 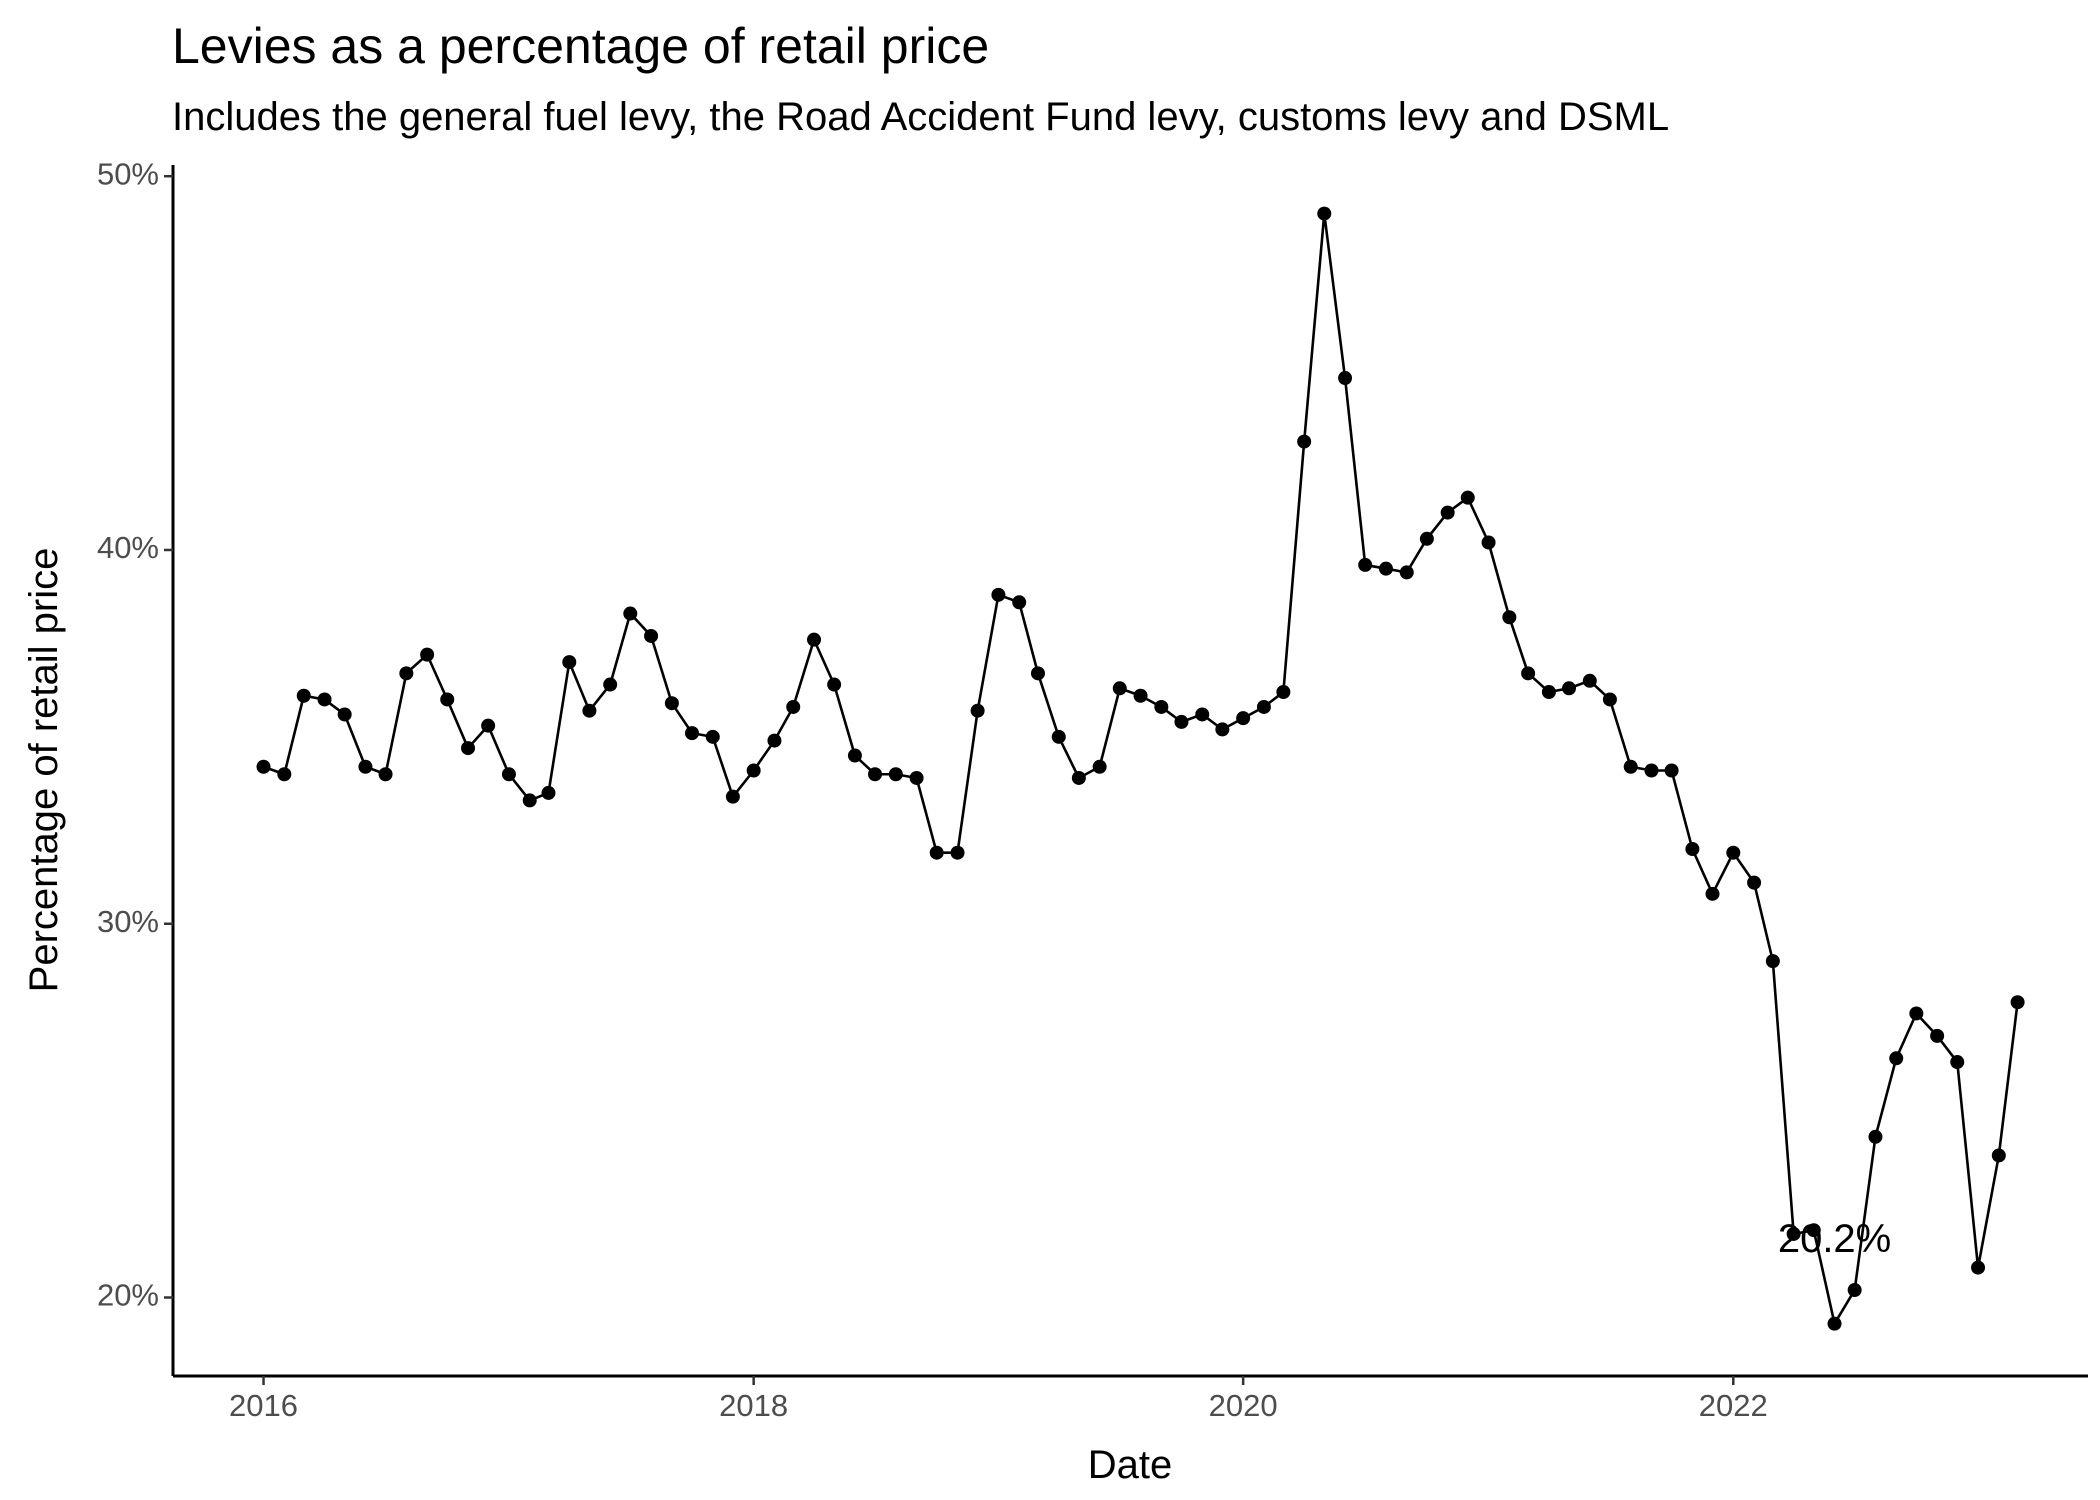 What do you see at coordinates (998, 1399) in the screenshot?
I see `x-axis-ticks: 2016 2018 2020 2022` at bounding box center [998, 1399].